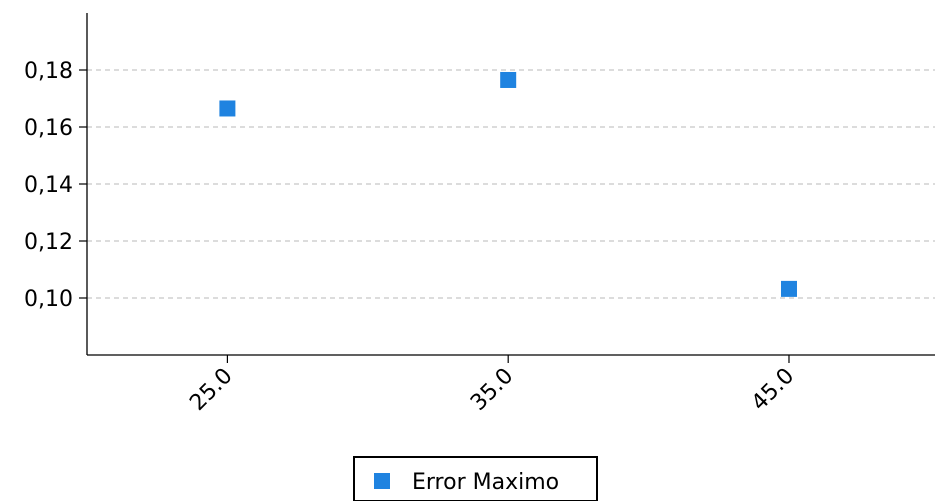 This screenshot has width=935, height=501. Describe the element at coordinates (48, 128) in the screenshot. I see `y-tick-label: 0,16` at that location.